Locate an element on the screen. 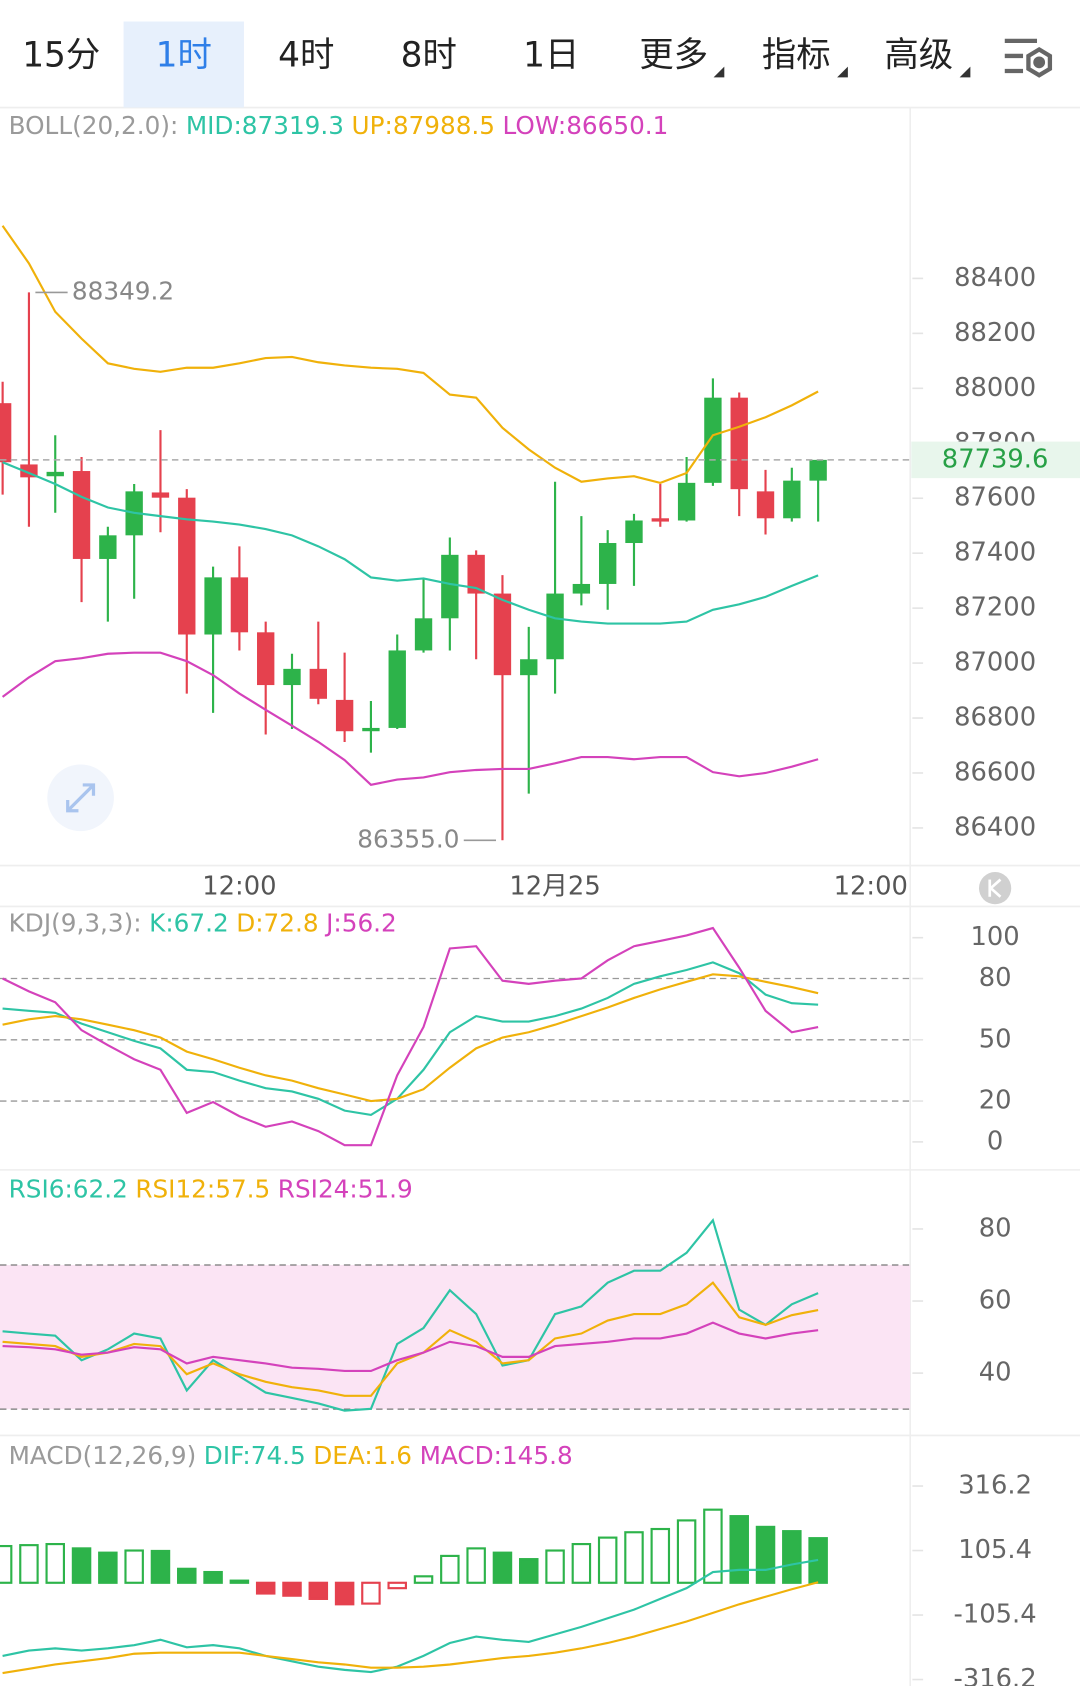 The width and height of the screenshot is (1080, 1686). y-tick-label: 60 is located at coordinates (995, 1301).